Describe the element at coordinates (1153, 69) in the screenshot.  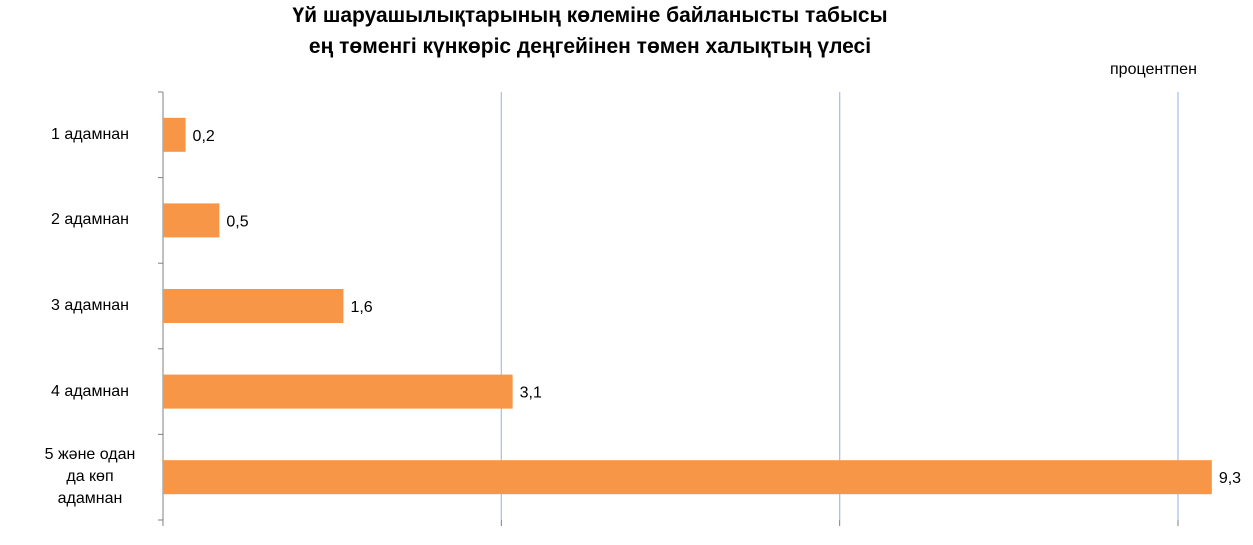
I see `unit-label: процентпен` at that location.